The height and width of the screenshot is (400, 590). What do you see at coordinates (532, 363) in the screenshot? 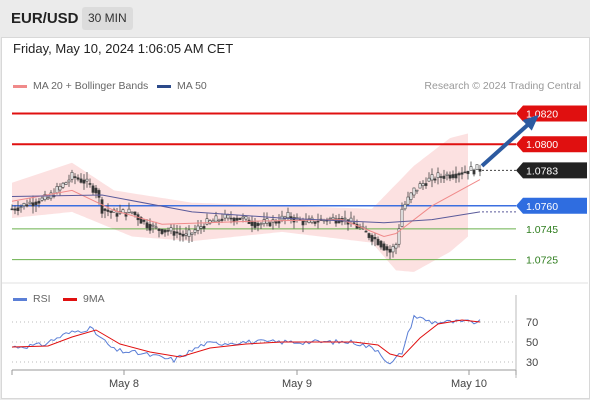
I see `rsi-tick-2: 30` at bounding box center [532, 363].